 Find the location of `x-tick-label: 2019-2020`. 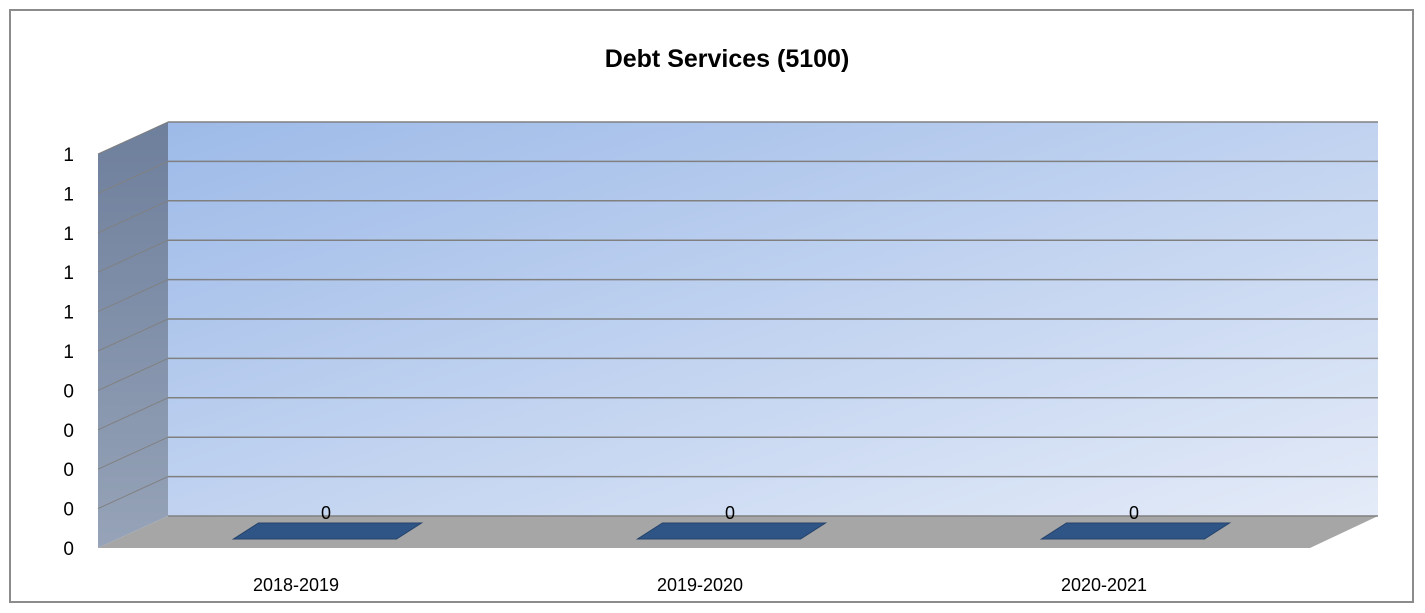

x-tick-label: 2019-2020 is located at coordinates (700, 585).